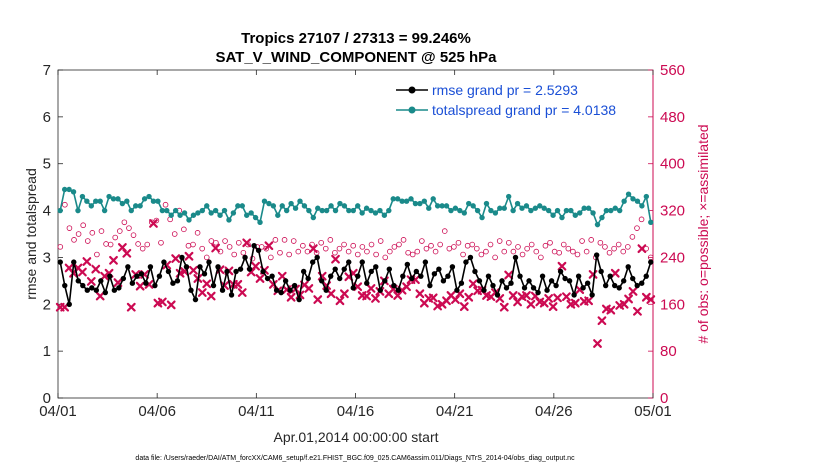 Image resolution: width=830 pixels, height=470 pixels. I want to click on y-right-tick-label: 560, so click(672, 70).